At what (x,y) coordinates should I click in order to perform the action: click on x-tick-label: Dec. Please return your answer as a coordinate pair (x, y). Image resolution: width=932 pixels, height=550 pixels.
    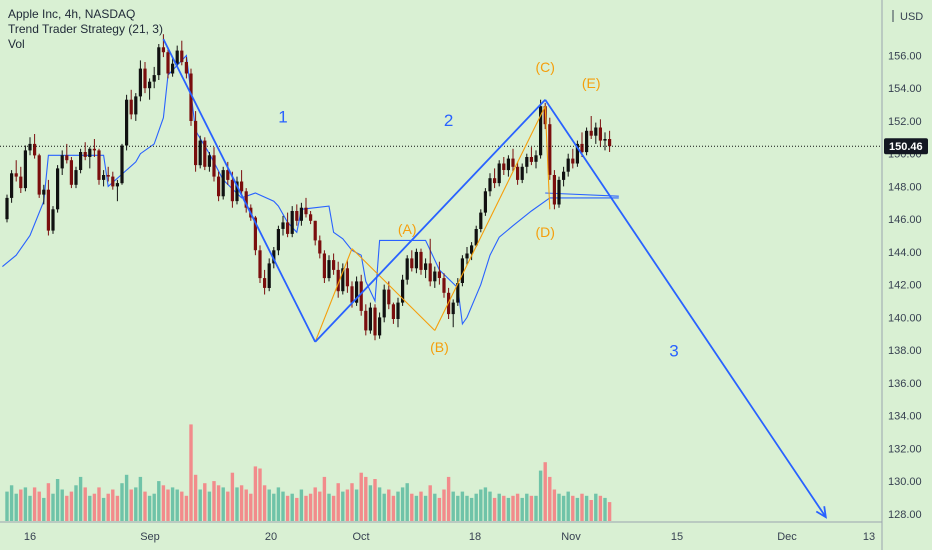
    Looking at the image, I should click on (787, 537).